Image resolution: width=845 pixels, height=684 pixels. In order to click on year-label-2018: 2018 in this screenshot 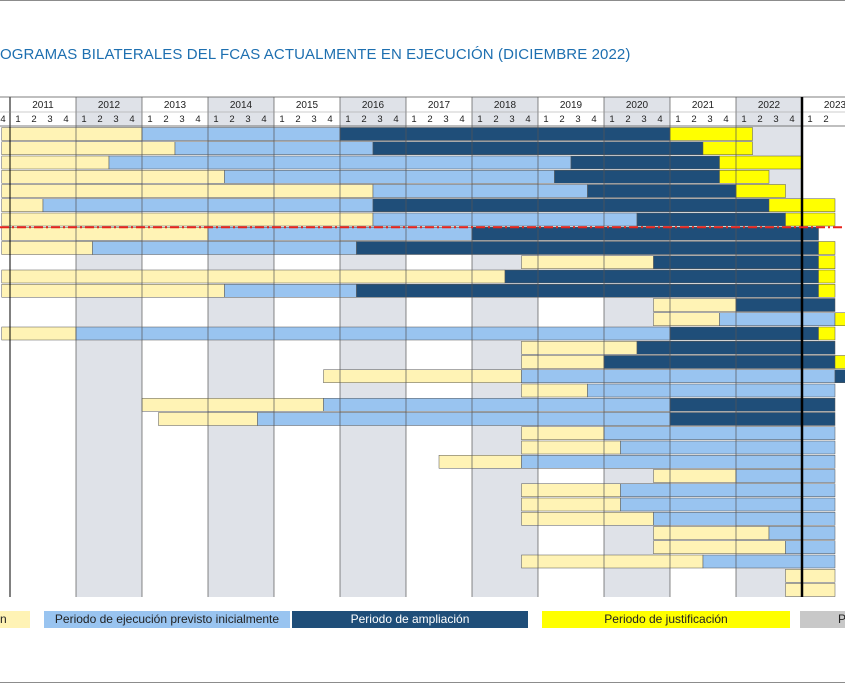, I will do `click(505, 105)`.